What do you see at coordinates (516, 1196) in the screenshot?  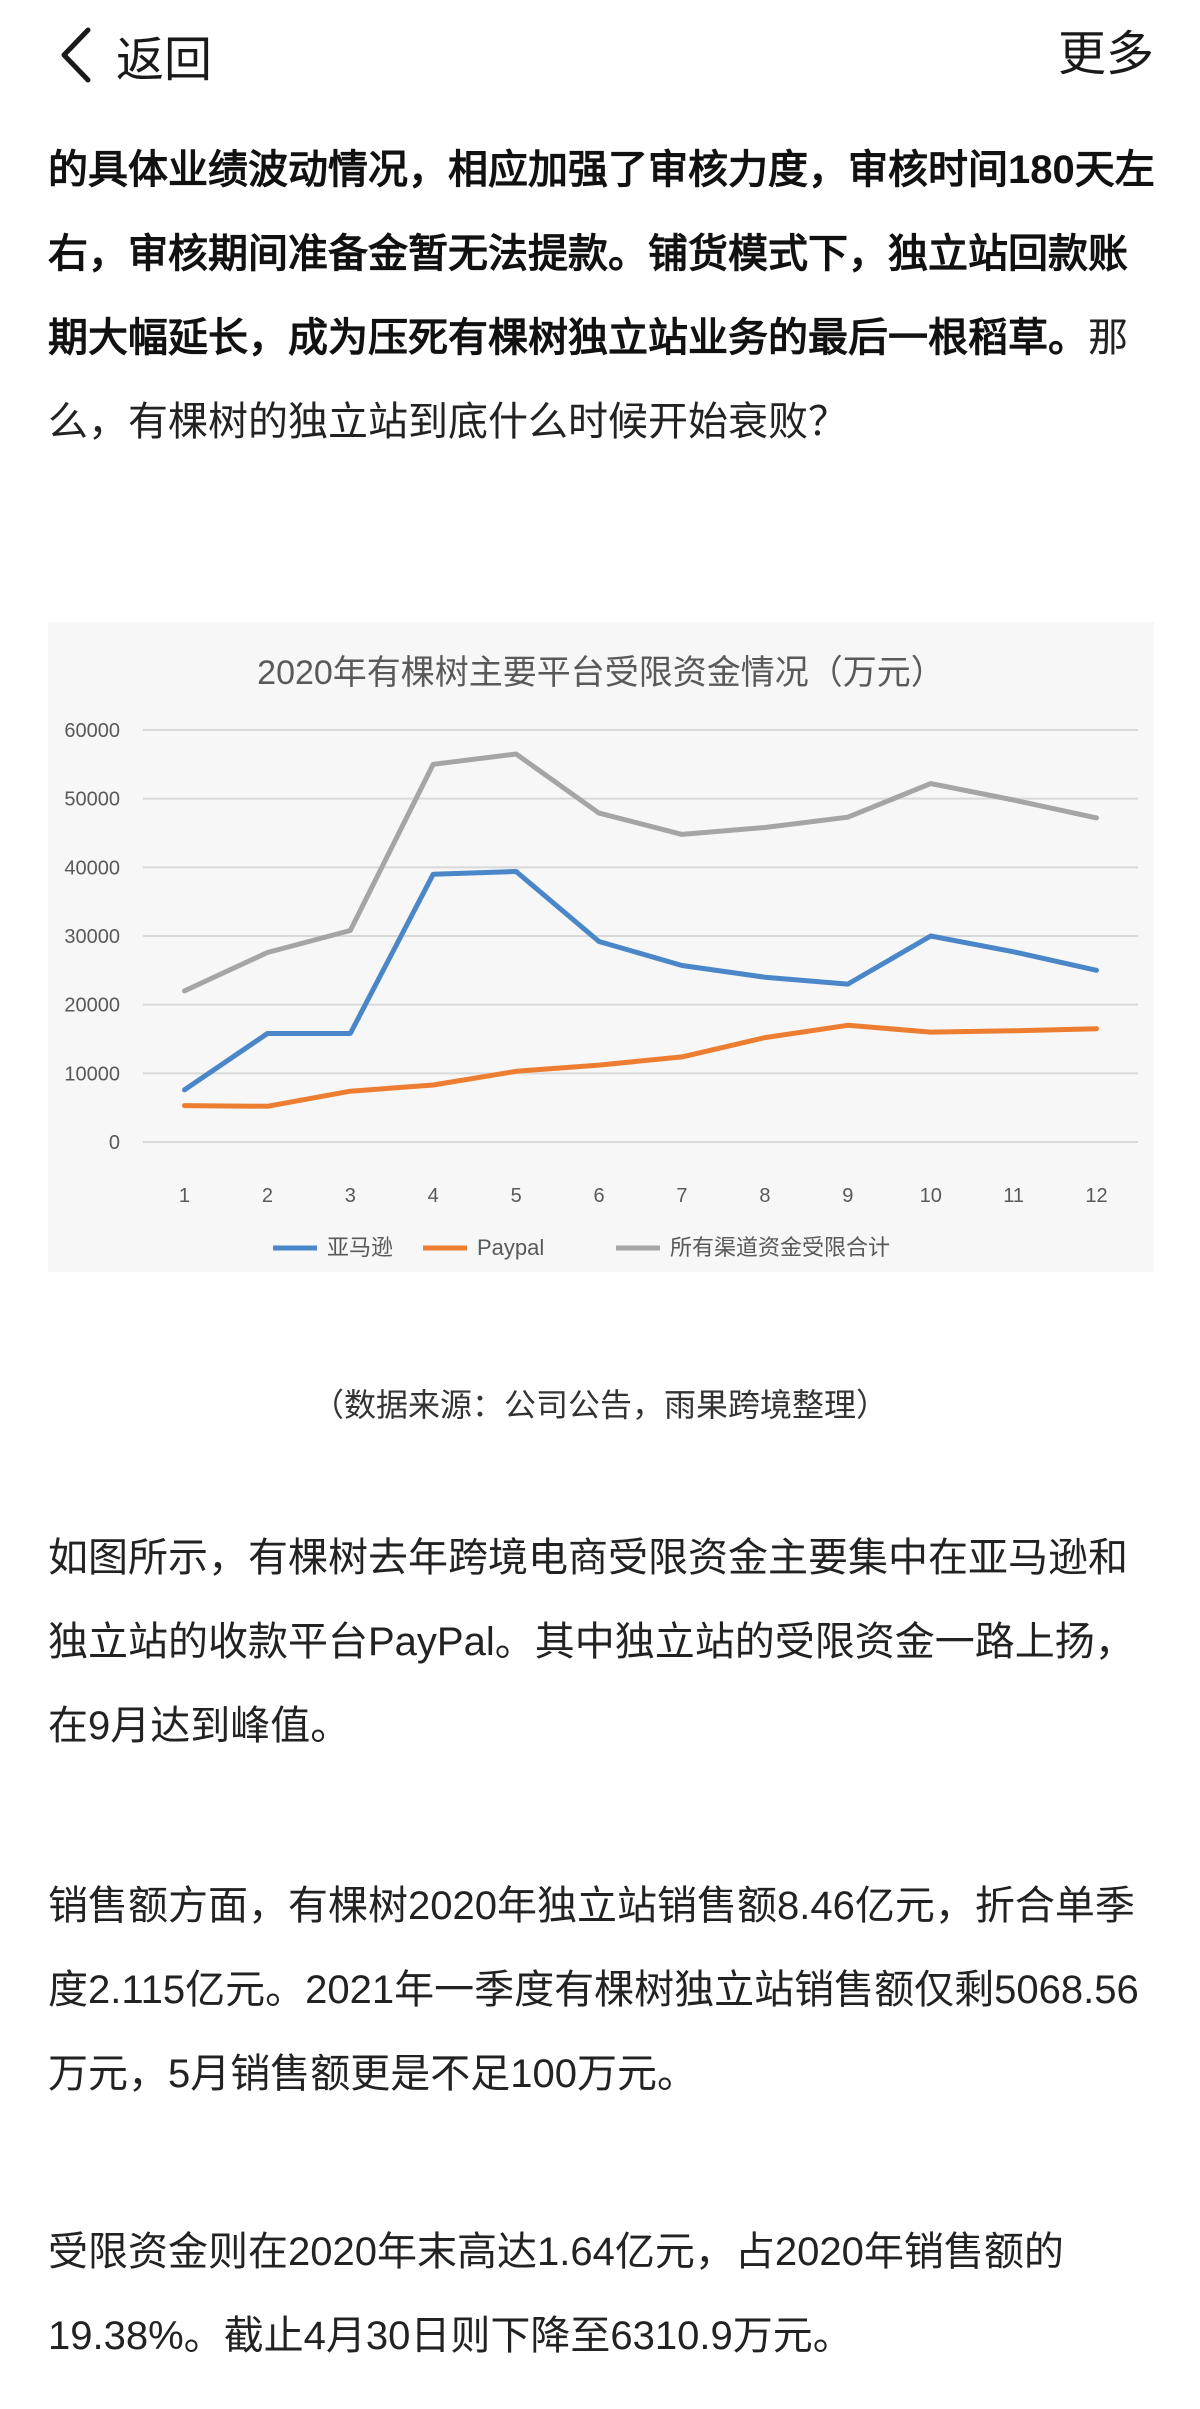 I see `x-tick-label: 5` at bounding box center [516, 1196].